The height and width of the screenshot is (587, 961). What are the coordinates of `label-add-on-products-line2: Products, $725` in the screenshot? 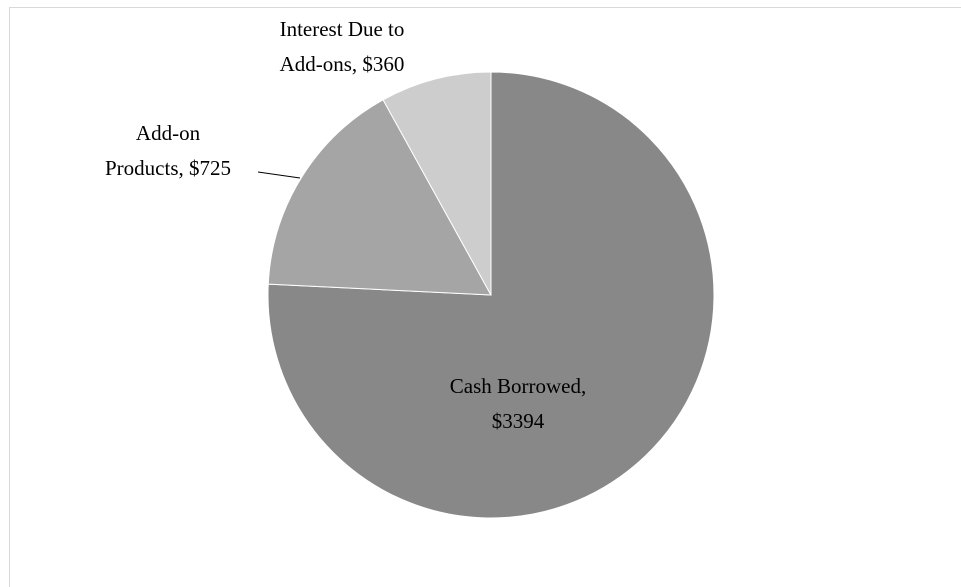 It's located at (168, 168).